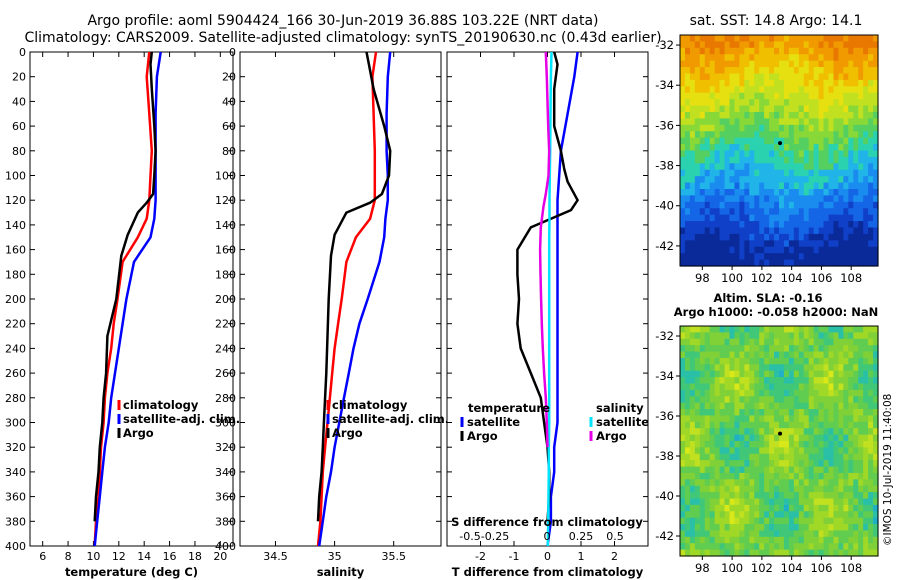  Describe the element at coordinates (509, 408) in the screenshot. I see `legend-heading-temperature: temperature` at that location.